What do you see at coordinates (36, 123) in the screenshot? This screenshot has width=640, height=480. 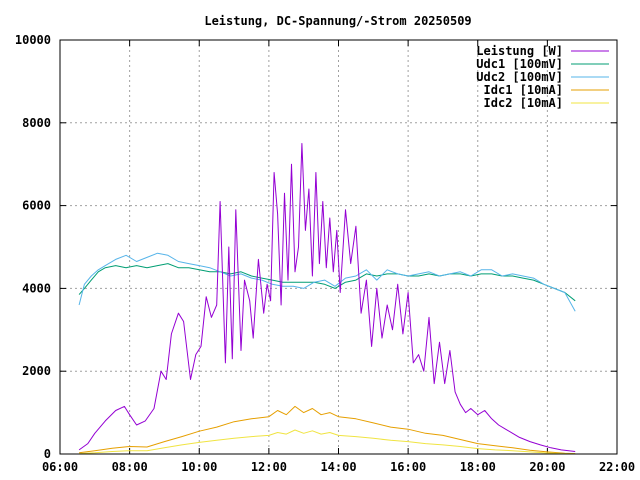 I see `y-tick-label: 8000` at bounding box center [36, 123].